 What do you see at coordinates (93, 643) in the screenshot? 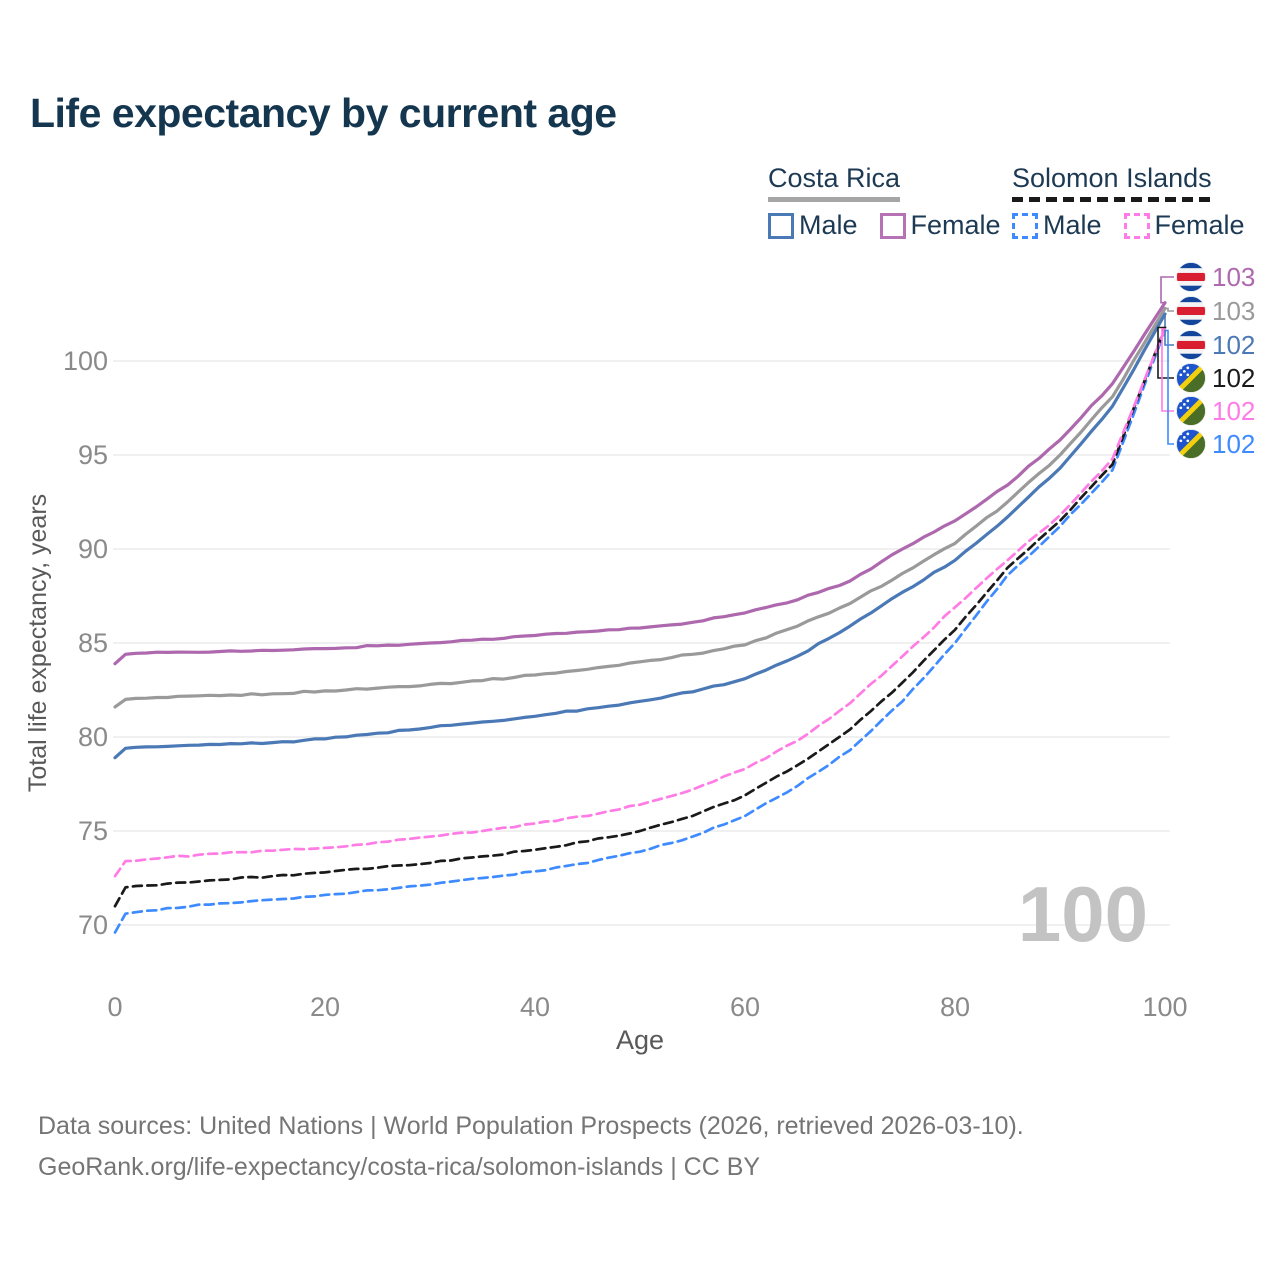
I see `y-tick-label-85: 85` at bounding box center [93, 643].